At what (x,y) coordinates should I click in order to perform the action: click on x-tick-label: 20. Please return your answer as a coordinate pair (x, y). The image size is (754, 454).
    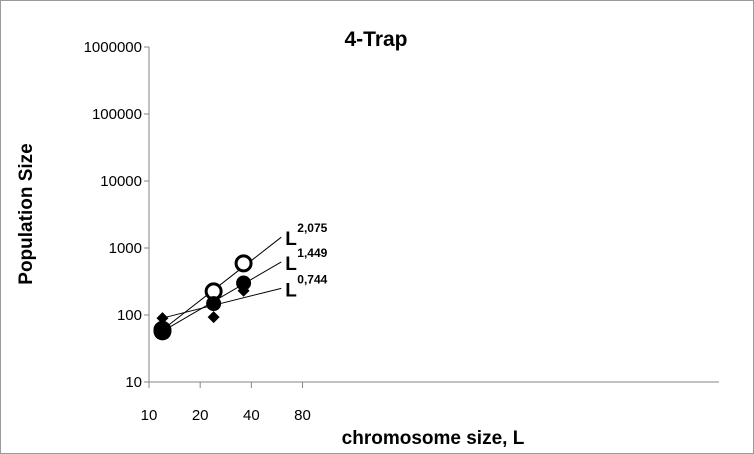
    Looking at the image, I should click on (200, 415).